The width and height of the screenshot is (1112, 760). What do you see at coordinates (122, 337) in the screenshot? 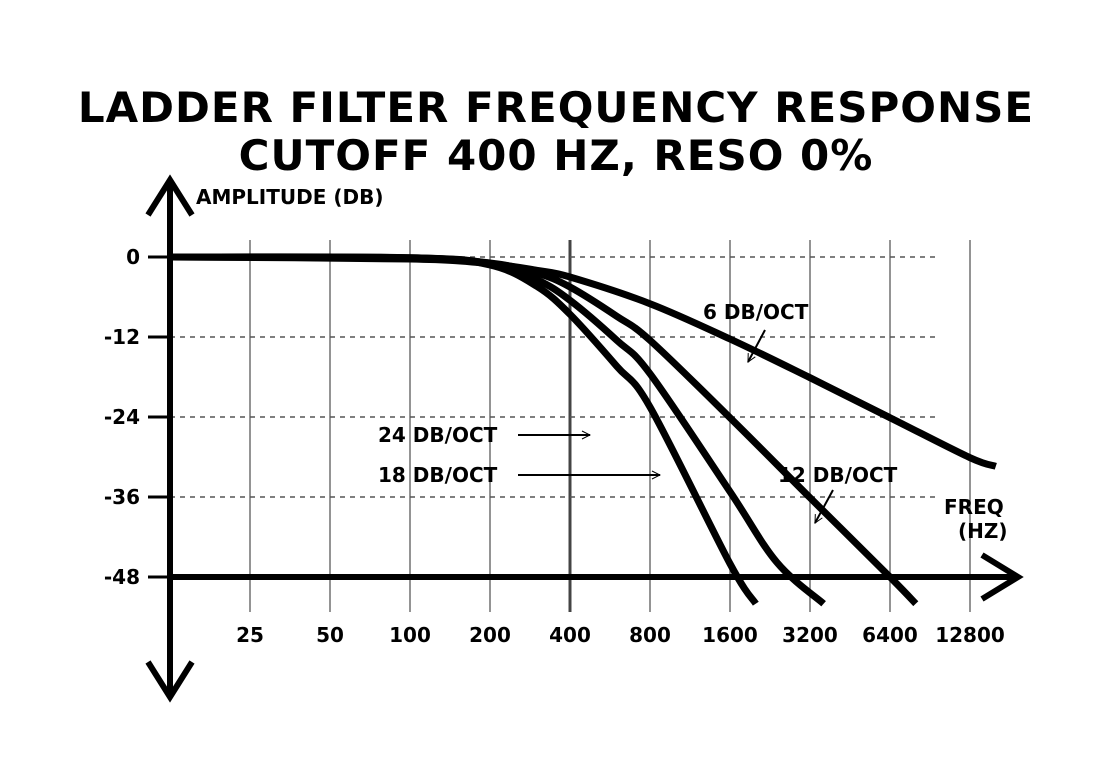
I see `y-tick-label--12: -12` at bounding box center [122, 337].